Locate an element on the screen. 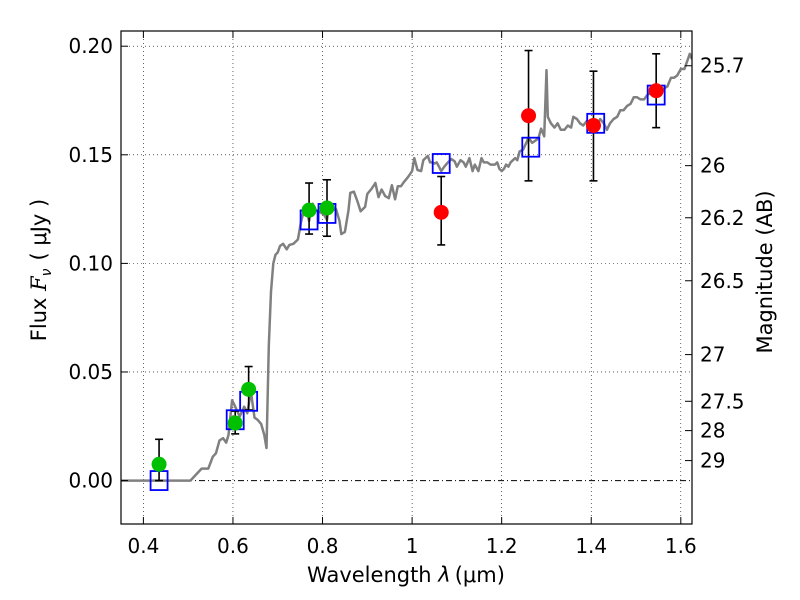 This screenshot has height=600, width=800. y-tick-label: 0.15 is located at coordinates (90, 155).